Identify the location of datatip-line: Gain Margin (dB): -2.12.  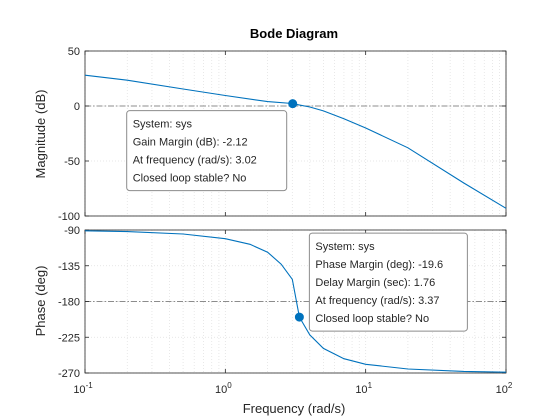
(190, 143).